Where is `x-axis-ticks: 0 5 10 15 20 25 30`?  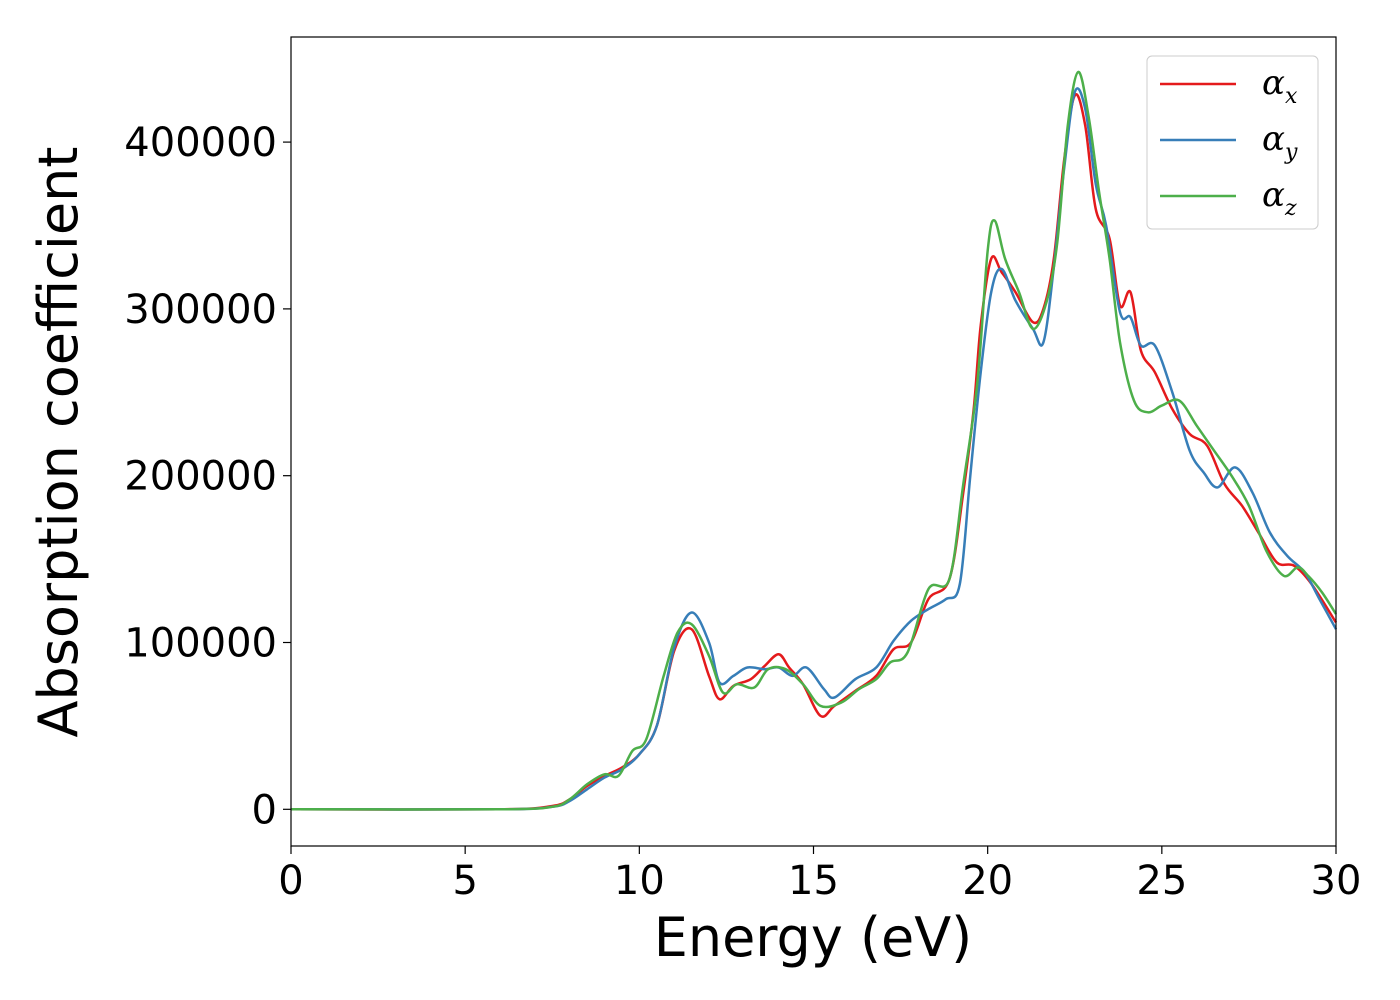 x-axis-ticks: 0 5 10 15 20 25 30 is located at coordinates (819, 875).